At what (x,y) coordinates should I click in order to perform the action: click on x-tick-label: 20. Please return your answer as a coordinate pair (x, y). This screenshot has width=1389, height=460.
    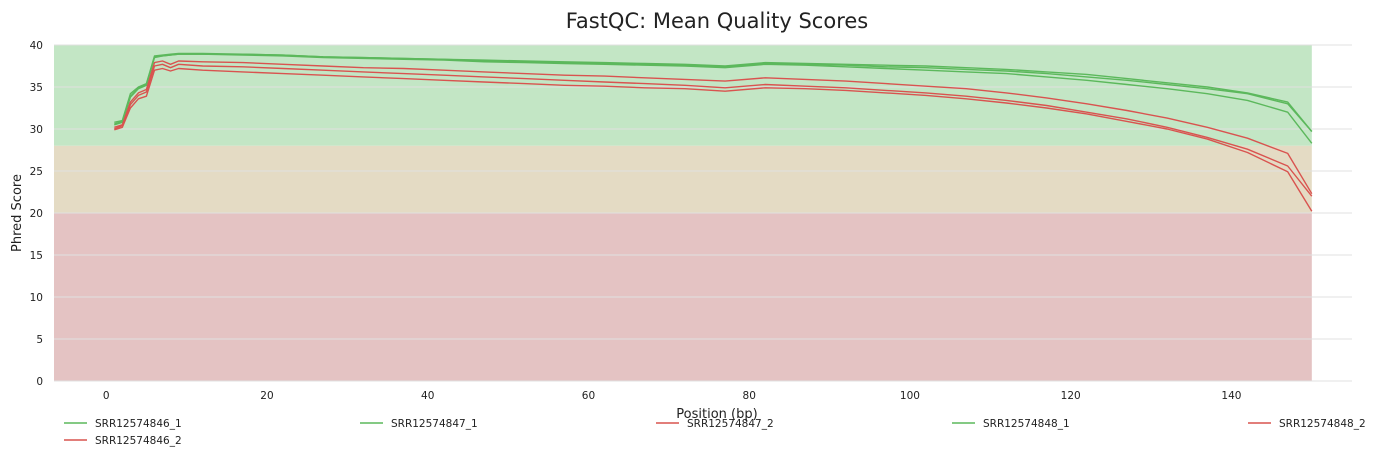
    Looking at the image, I should click on (266, 396).